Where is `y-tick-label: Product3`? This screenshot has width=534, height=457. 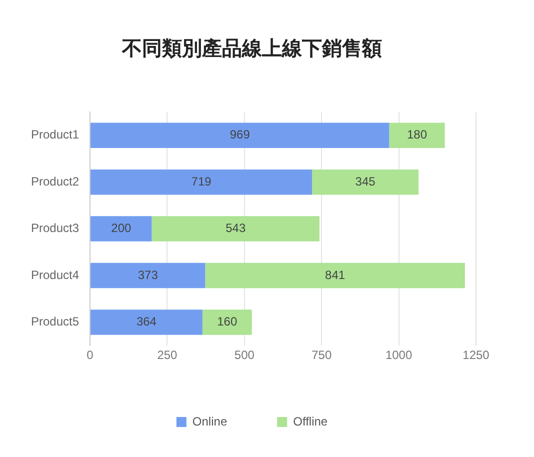
y-tick-label: Product3 is located at coordinates (55, 228).